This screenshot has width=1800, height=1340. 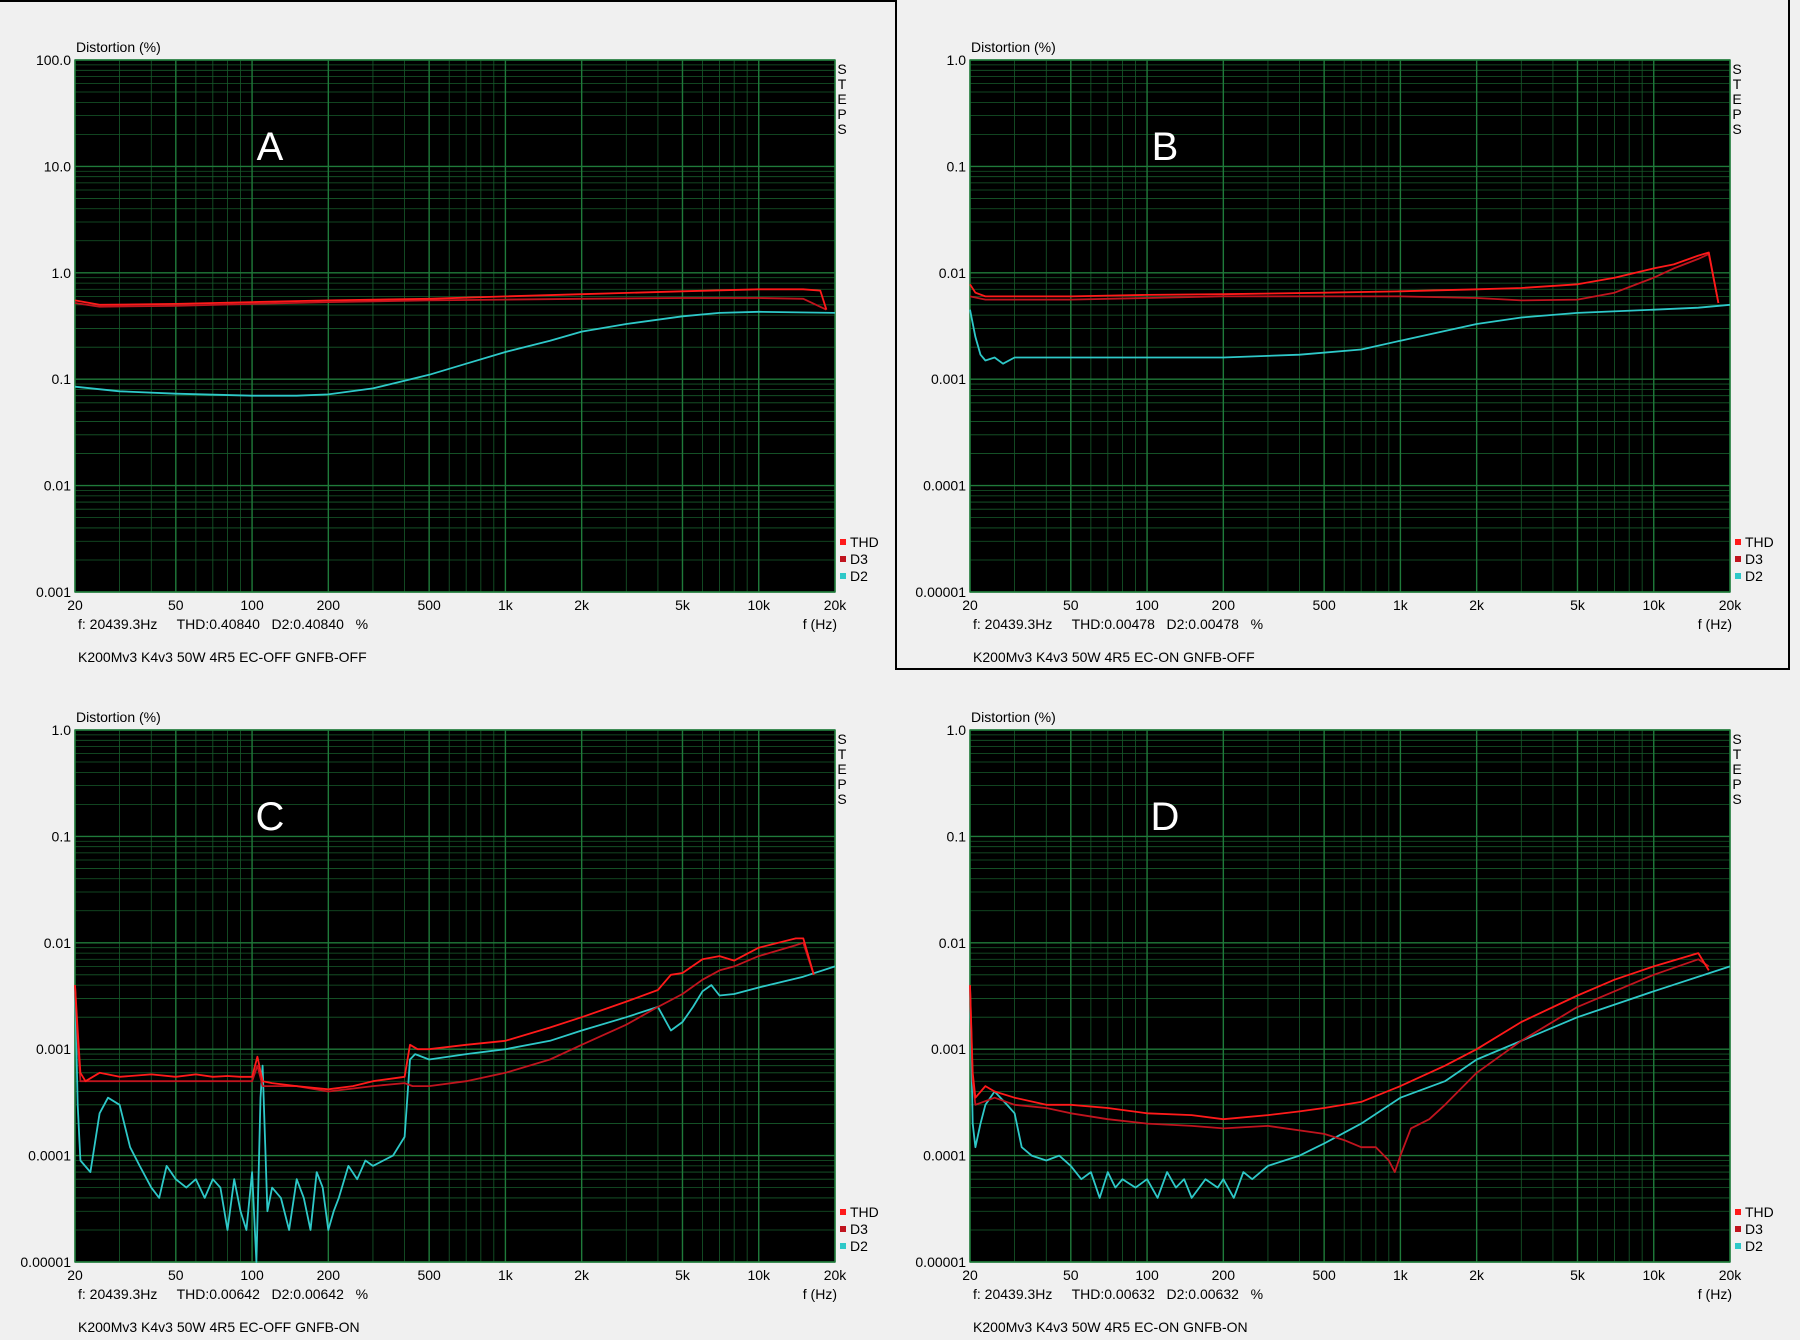 What do you see at coordinates (940, 1262) in the screenshot?
I see `y-tick-label: 0.00001` at bounding box center [940, 1262].